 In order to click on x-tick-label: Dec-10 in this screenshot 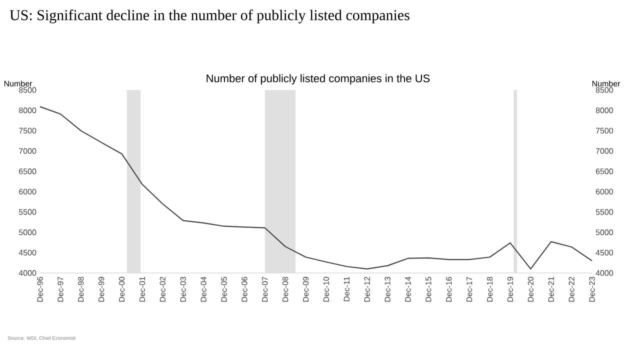, I will do `click(326, 289)`.